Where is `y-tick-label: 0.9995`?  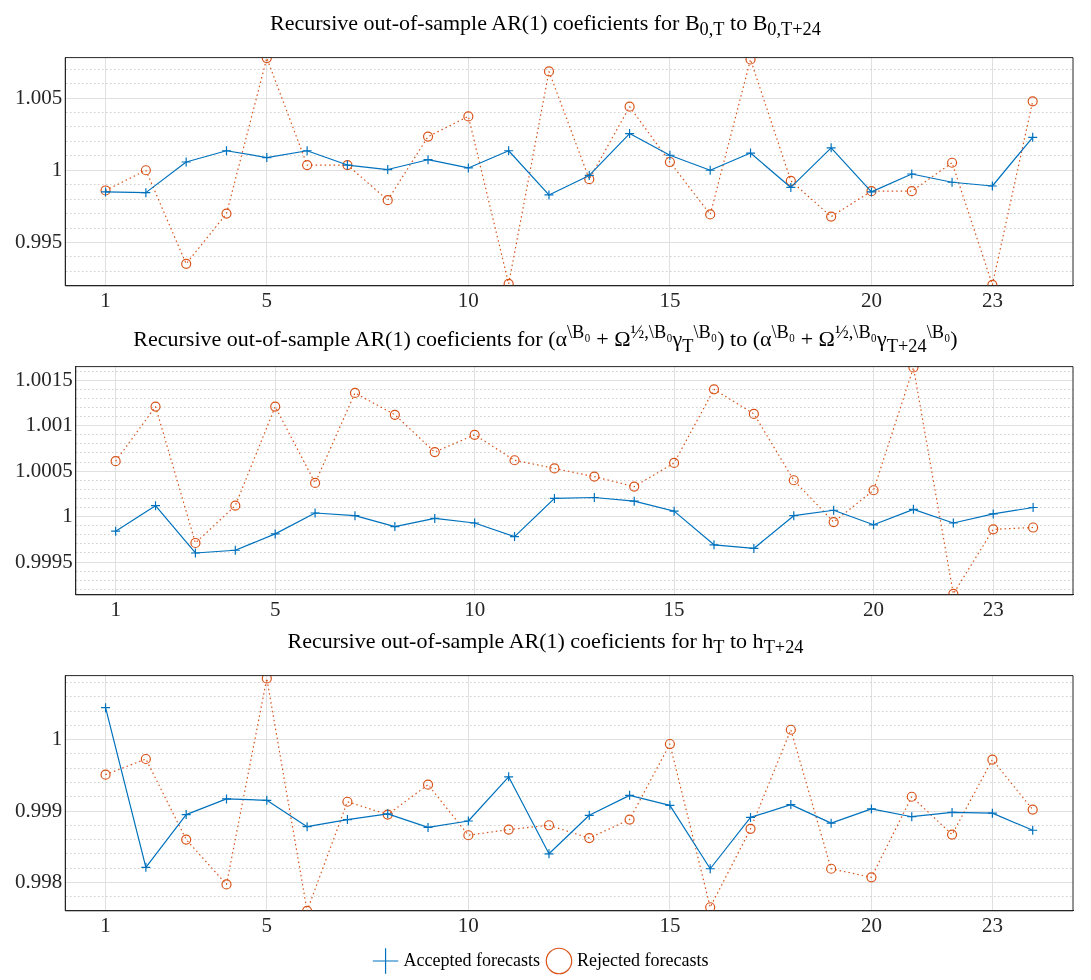
y-tick-label: 0.9995 is located at coordinates (44, 560).